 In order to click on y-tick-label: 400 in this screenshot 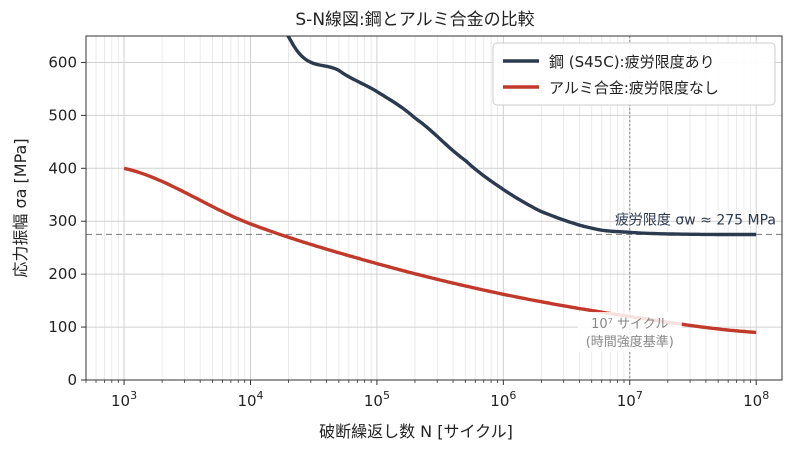, I will do `click(62, 168)`.